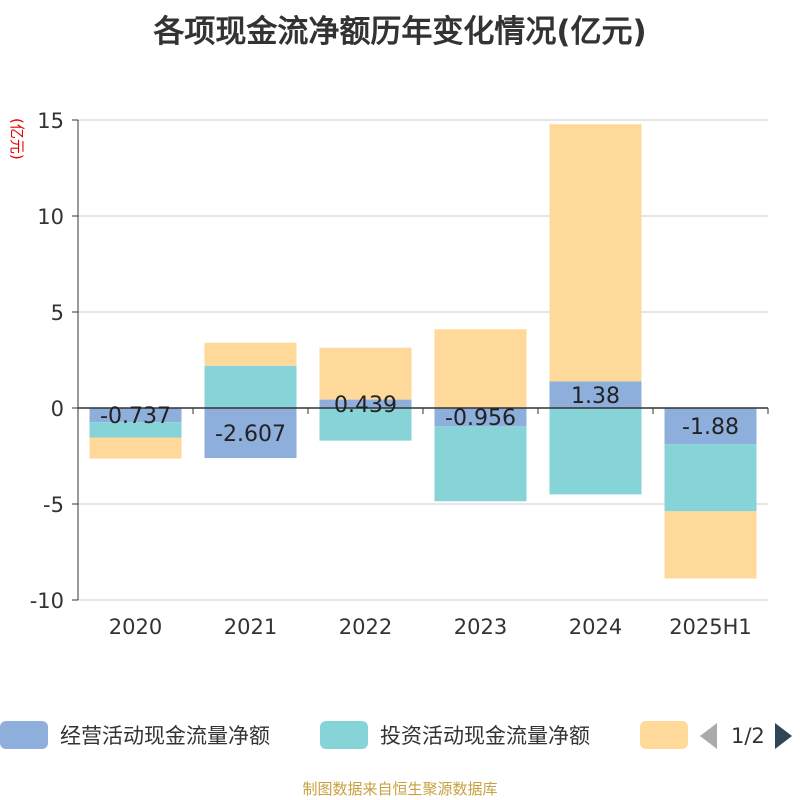 Image resolution: width=800 pixels, height=800 pixels. I want to click on x-tick-label: 2021, so click(250, 627).